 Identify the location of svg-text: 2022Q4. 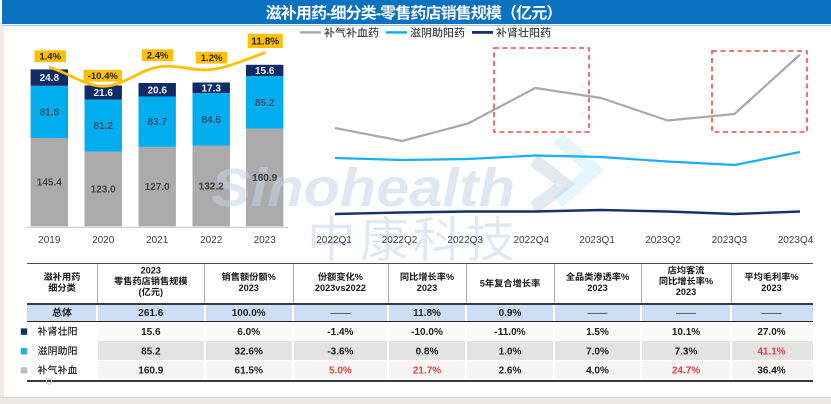
(532, 240).